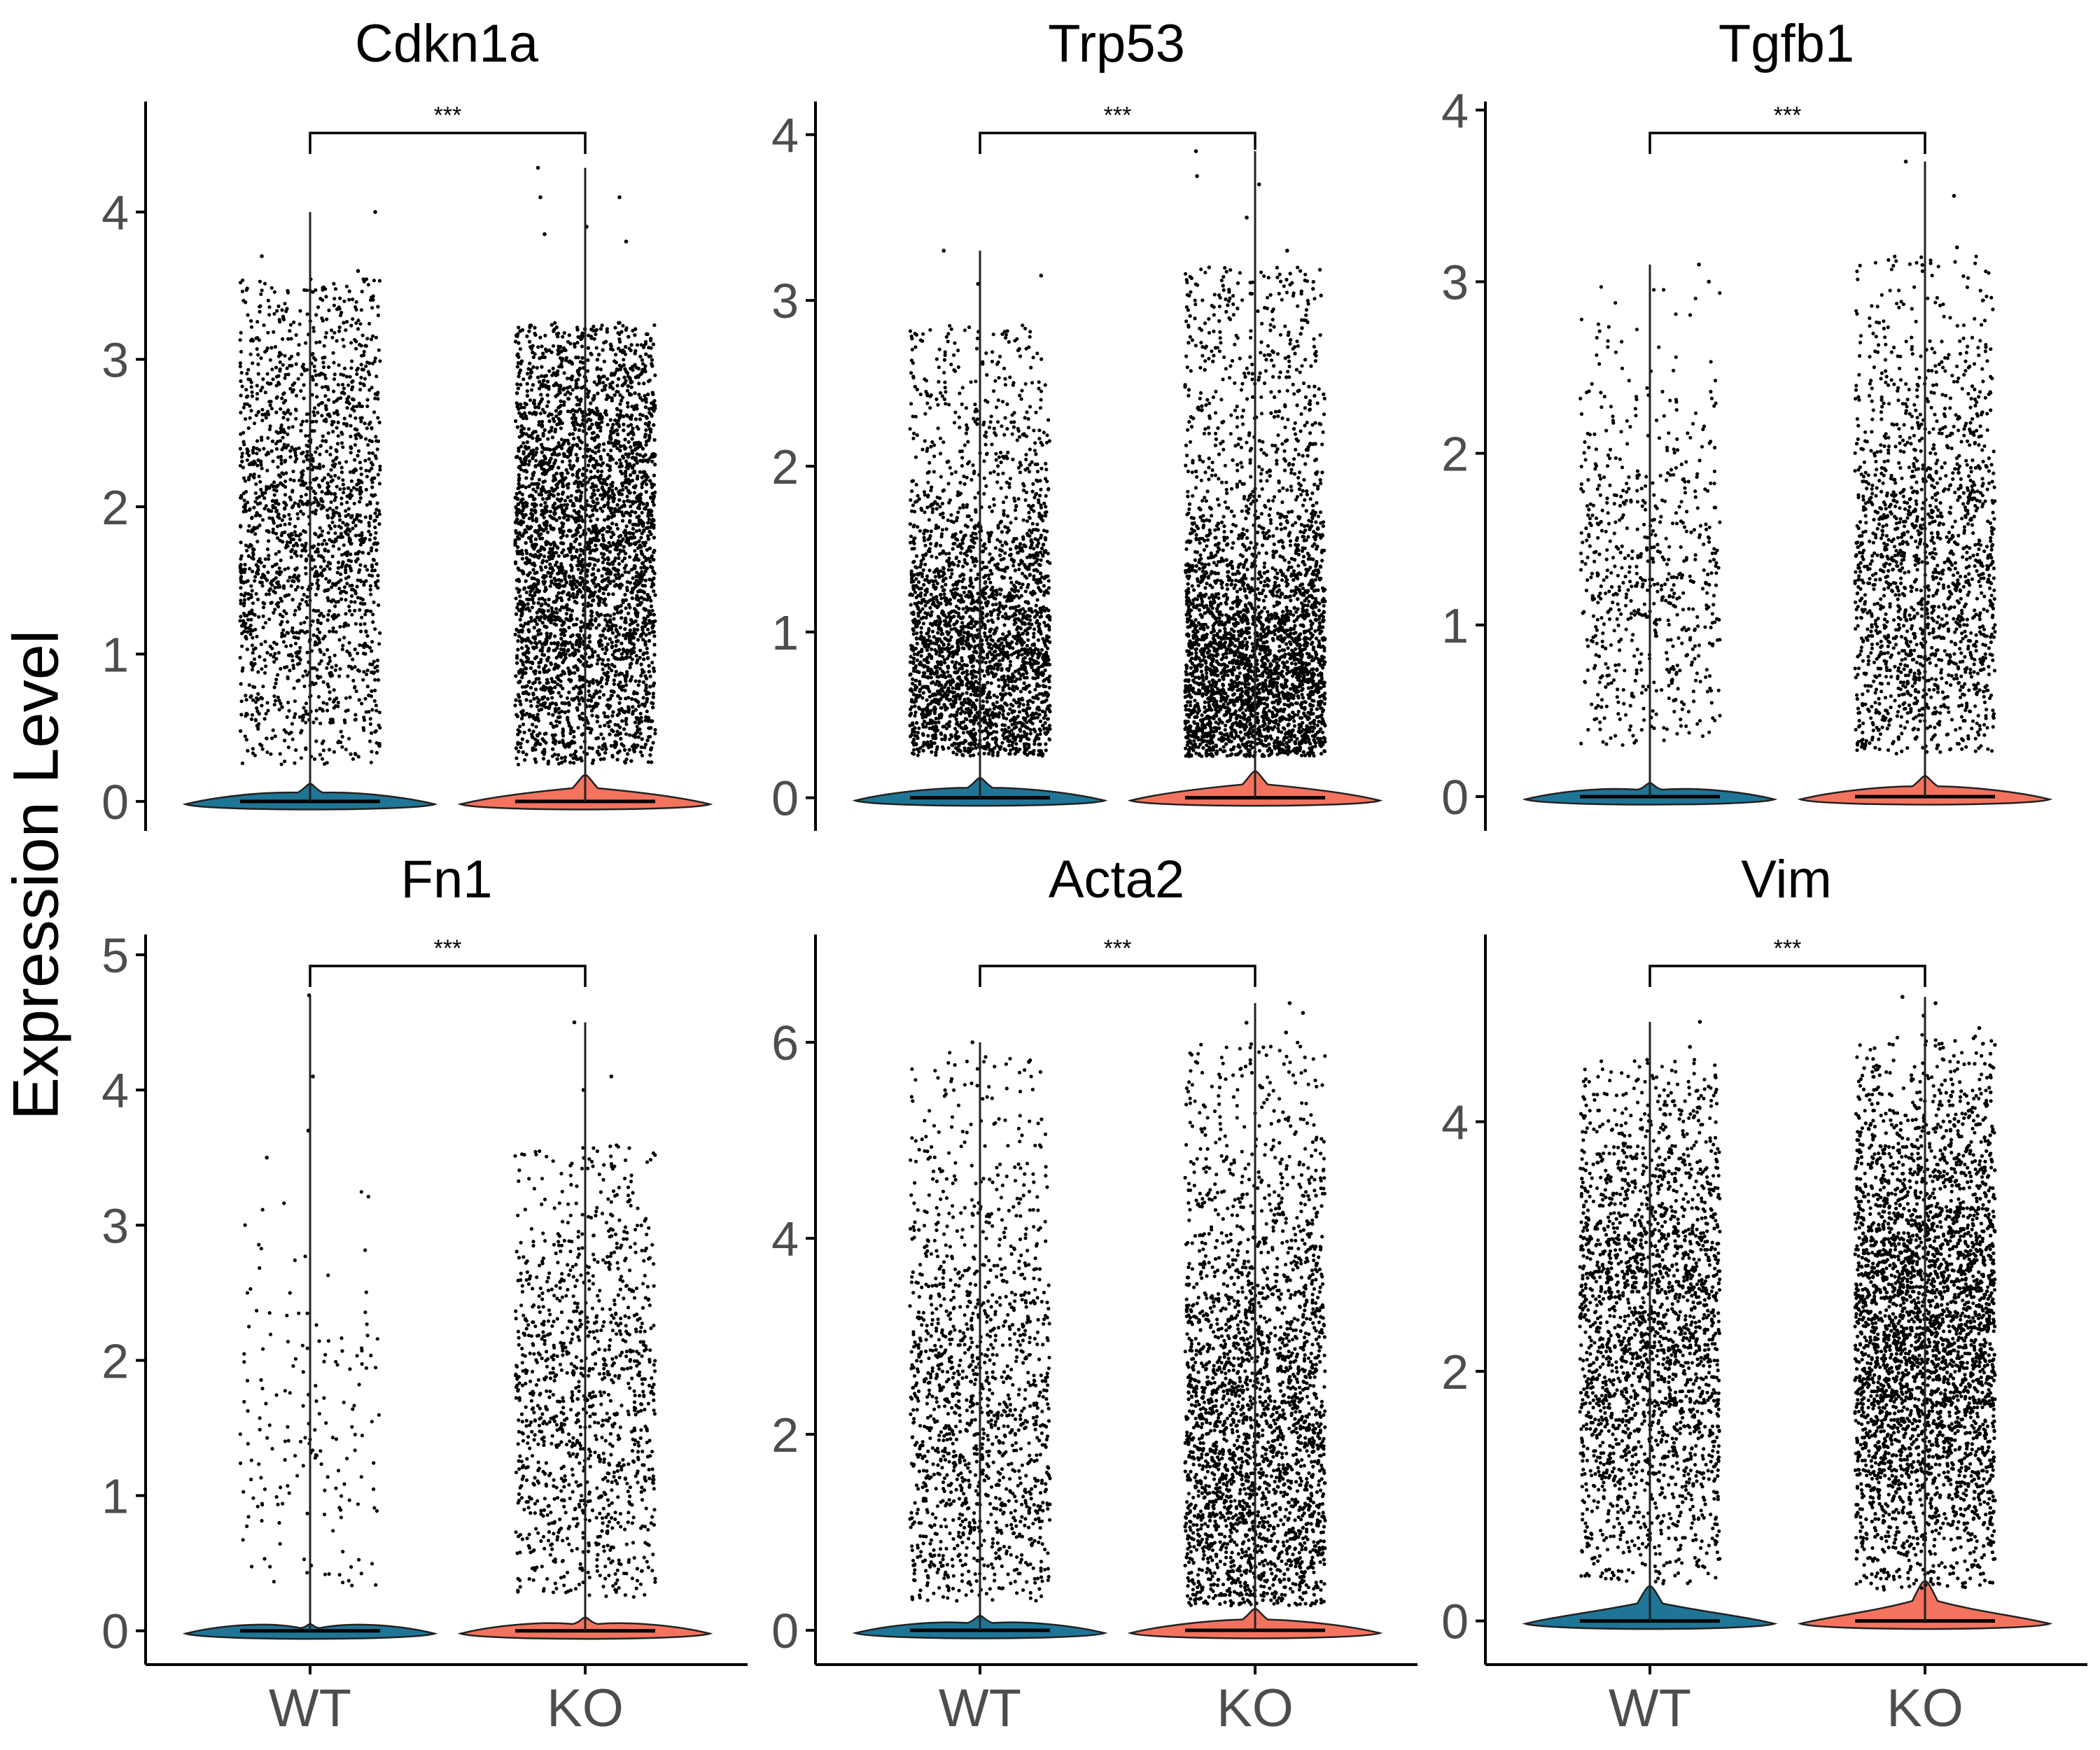 The image size is (2100, 1750). Describe the element at coordinates (115, 955) in the screenshot. I see `y-tick-label: 5` at that location.